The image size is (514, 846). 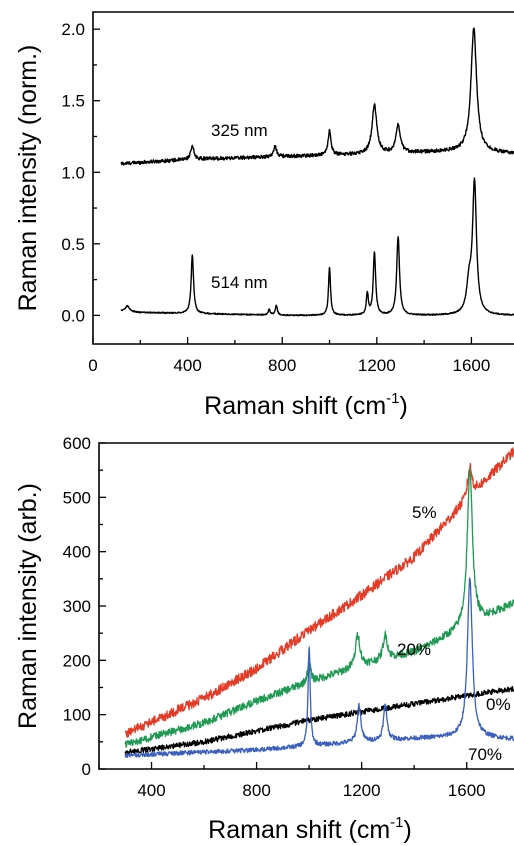 What do you see at coordinates (187, 365) in the screenshot?
I see `top-x-tick-label-400: 400` at bounding box center [187, 365].